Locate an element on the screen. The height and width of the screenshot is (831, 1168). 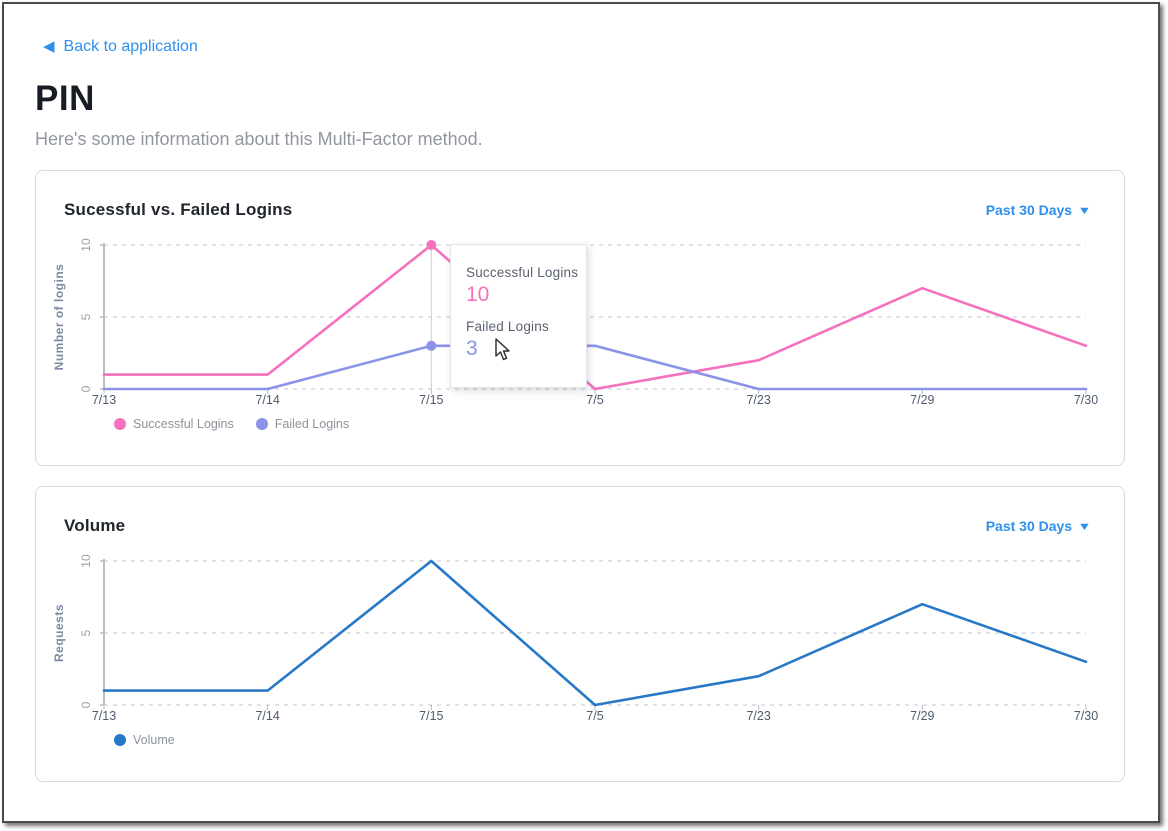
volume-range-label: Past 30 Days is located at coordinates (1029, 525).